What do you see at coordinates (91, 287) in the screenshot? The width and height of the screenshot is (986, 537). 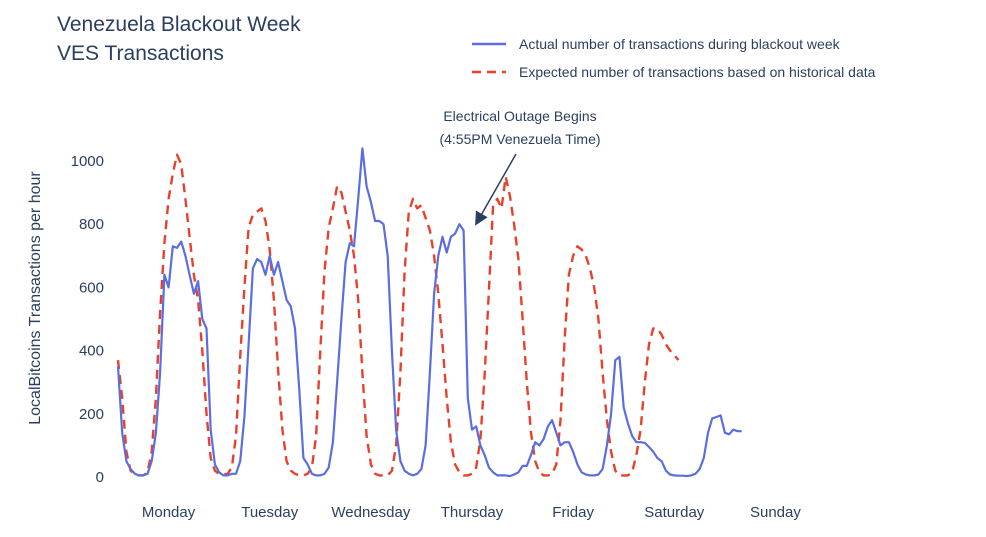 I see `y-tick-label: 600` at bounding box center [91, 287].